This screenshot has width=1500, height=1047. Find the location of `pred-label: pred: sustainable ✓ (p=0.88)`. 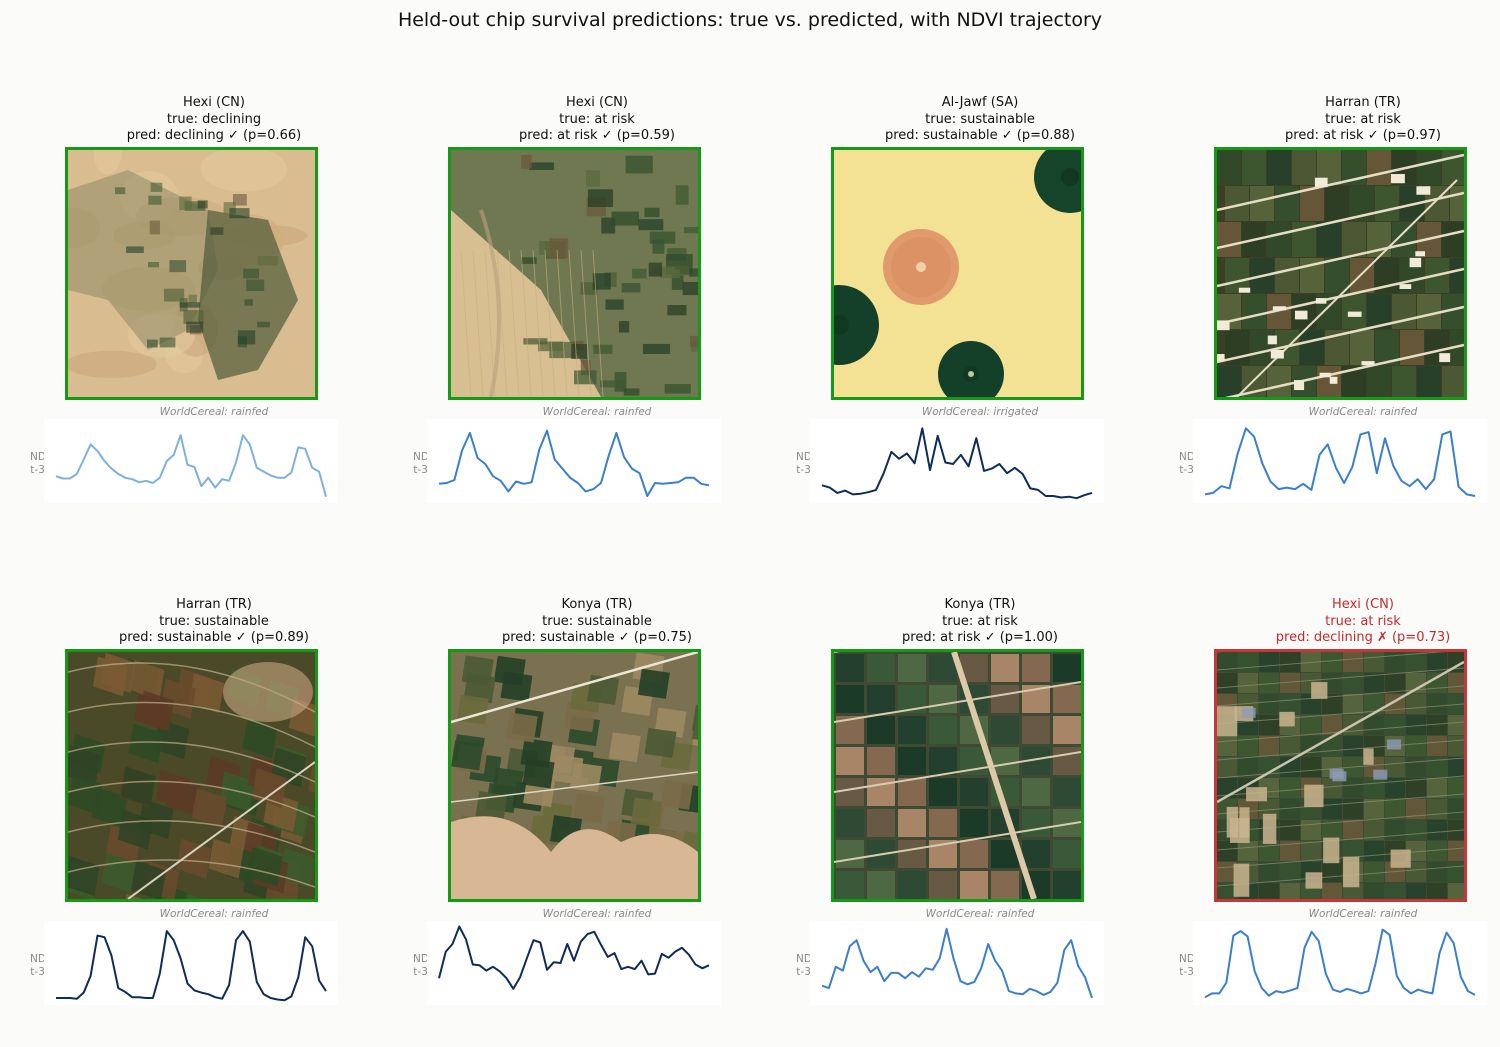

pred-label: pred: sustainable ✓ (p=0.88) is located at coordinates (980, 135).